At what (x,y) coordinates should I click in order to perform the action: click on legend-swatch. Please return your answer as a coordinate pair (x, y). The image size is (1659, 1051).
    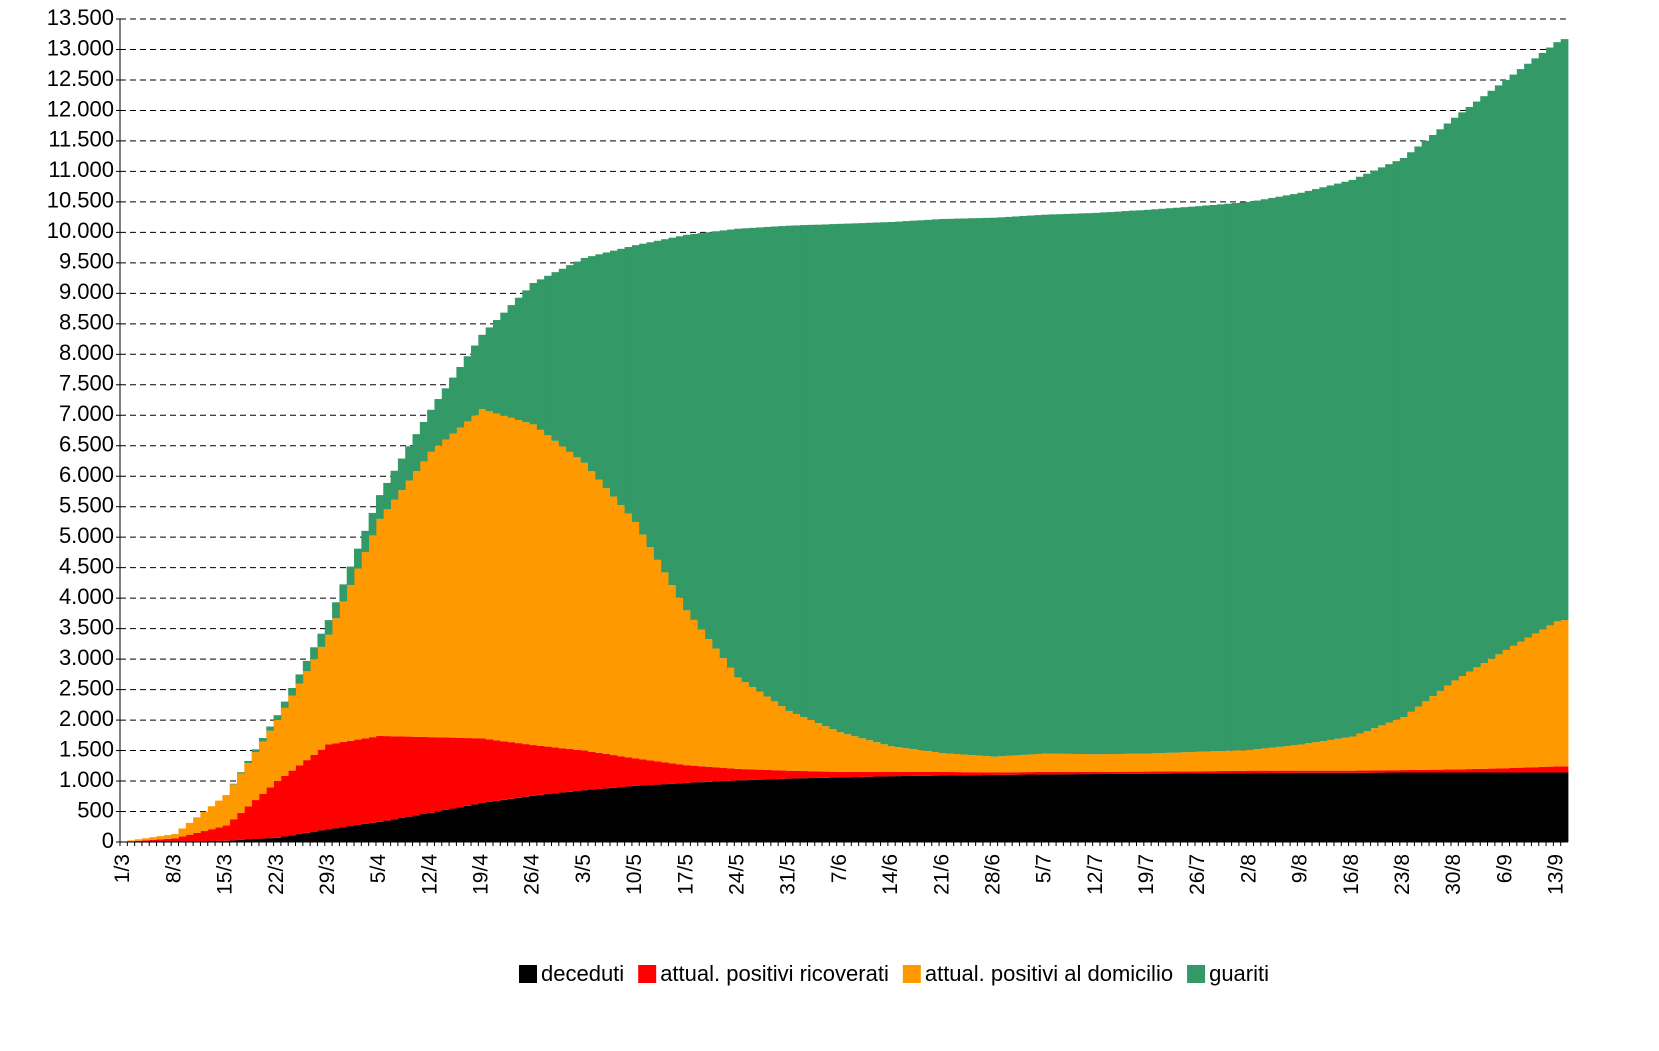
    Looking at the image, I should click on (647, 974).